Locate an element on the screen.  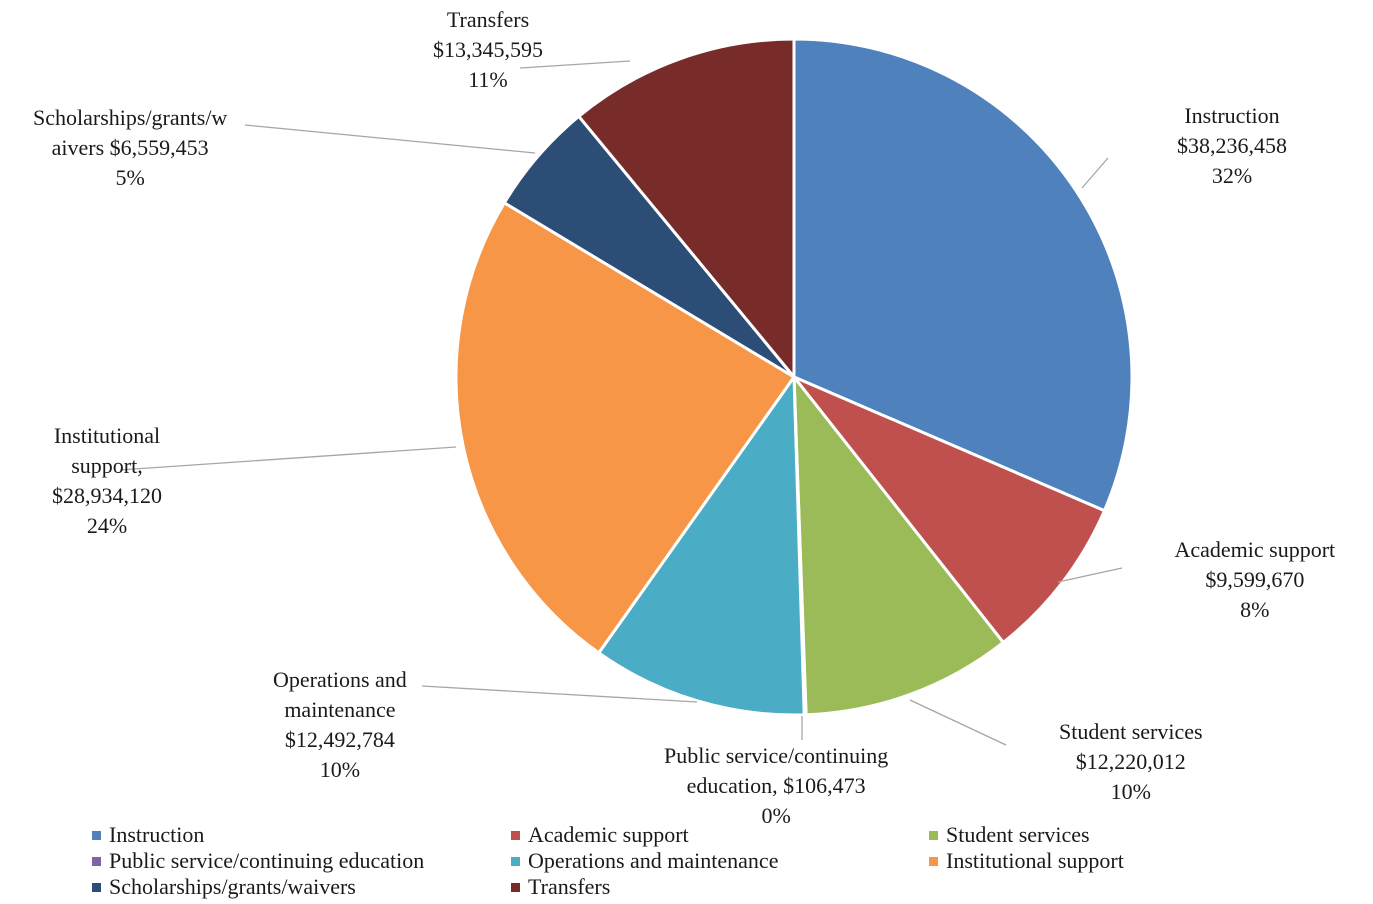
pie-slice-institutional-support is located at coordinates (625, 427).